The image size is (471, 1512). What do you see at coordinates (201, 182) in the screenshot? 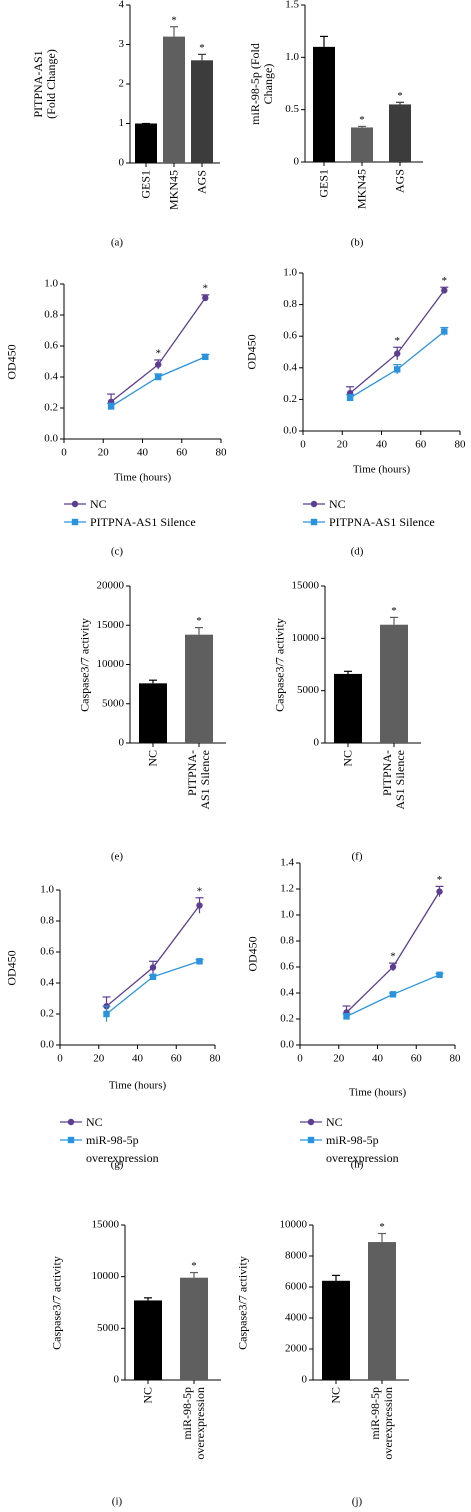
I see `x-tick-label: AGS` at bounding box center [201, 182].